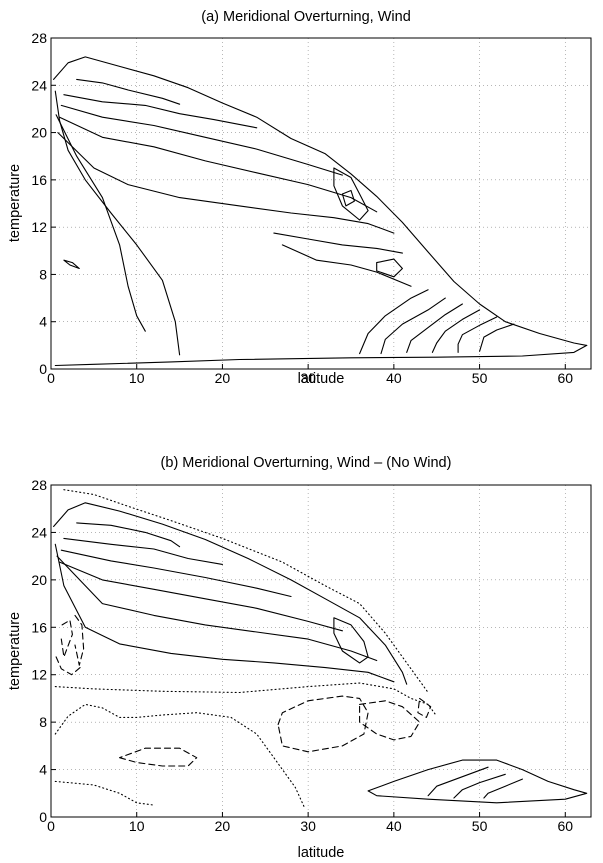 This screenshot has height=863, width=603. What do you see at coordinates (137, 826) in the screenshot?
I see `x-tick-label-b: 10` at bounding box center [137, 826].